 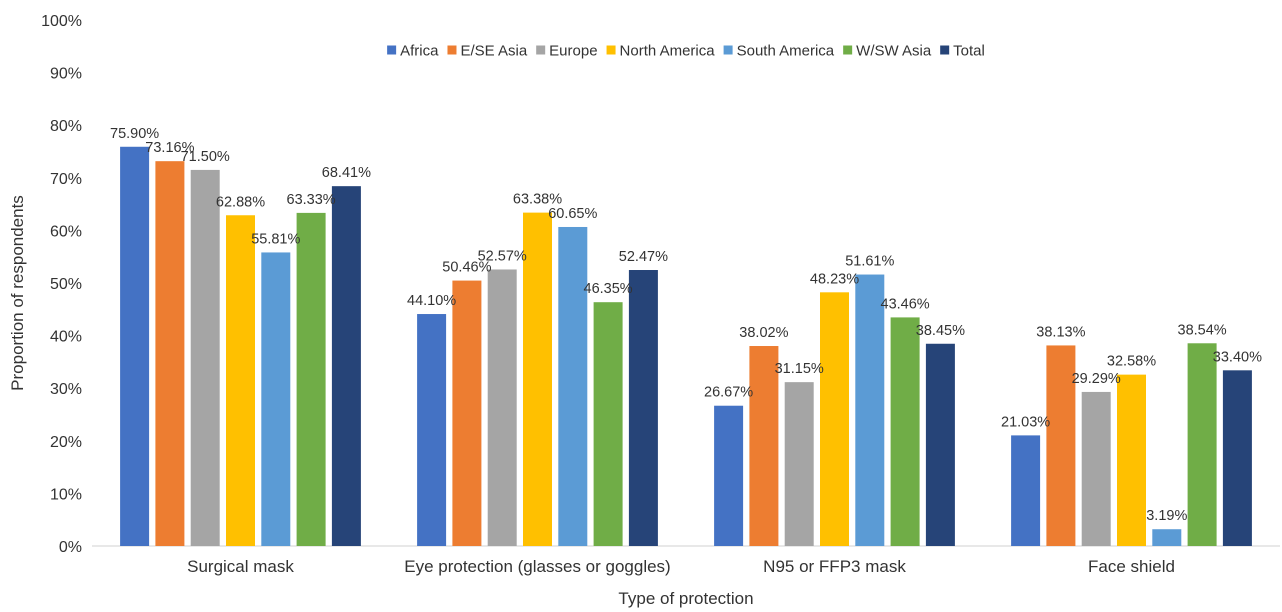 I want to click on y-tick-label: 0%, so click(x=70, y=547).